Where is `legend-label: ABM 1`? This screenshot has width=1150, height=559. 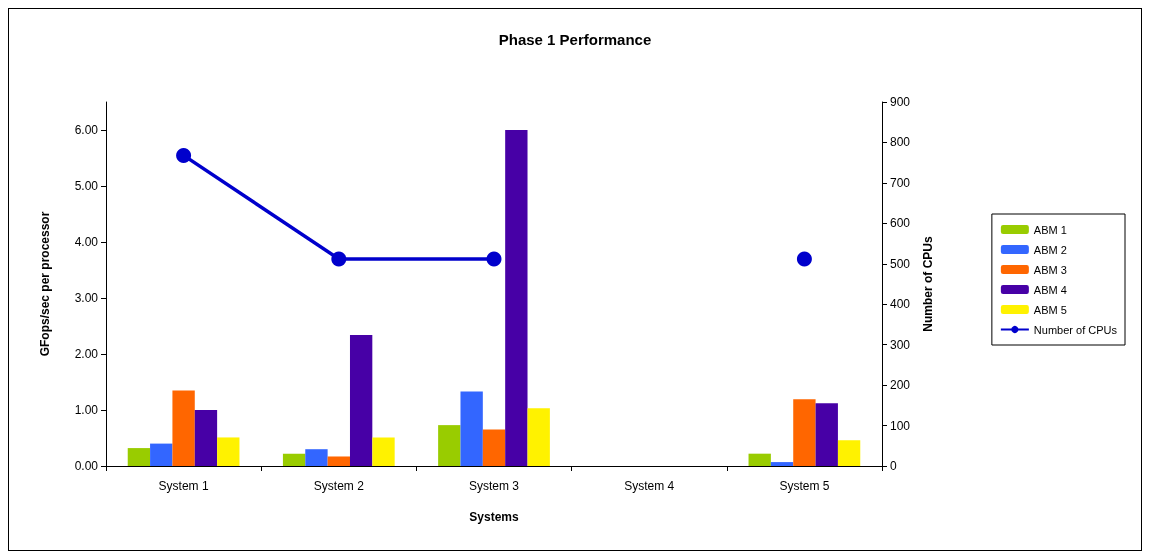 legend-label: ABM 1 is located at coordinates (1050, 229).